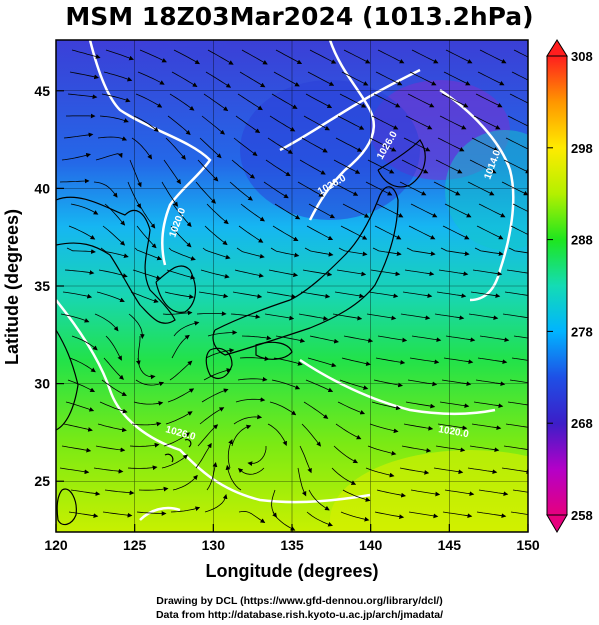  I want to click on colorbar-tick-label: 268, so click(582, 423).